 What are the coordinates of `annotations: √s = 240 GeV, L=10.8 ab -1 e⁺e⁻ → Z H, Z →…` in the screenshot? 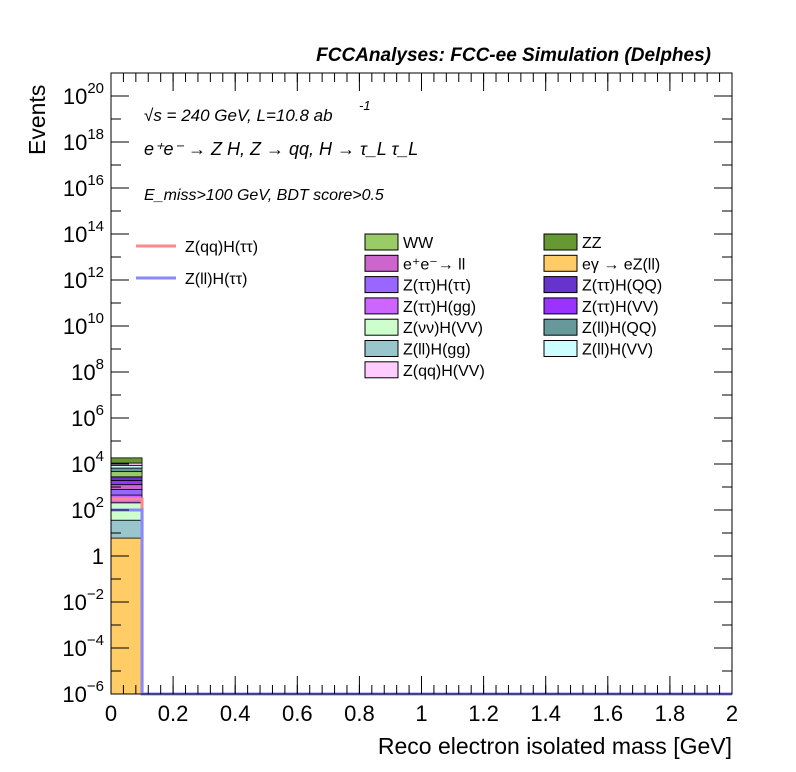 It's located at (281, 151).